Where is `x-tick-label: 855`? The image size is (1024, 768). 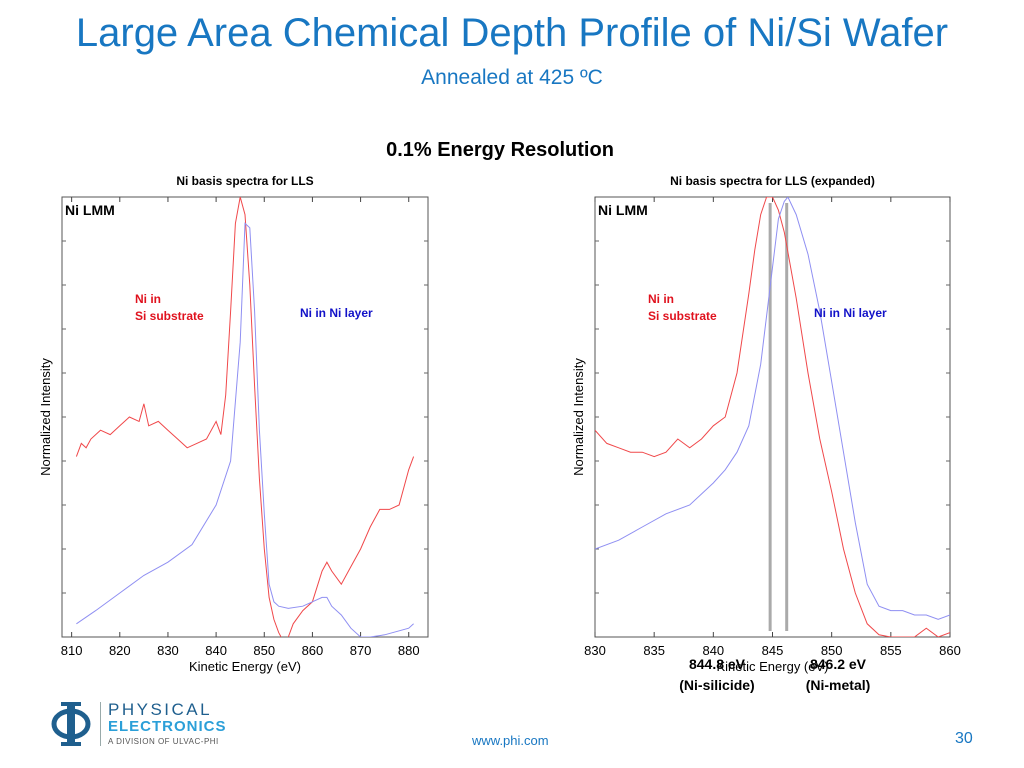
x-tick-label: 855 is located at coordinates (891, 650).